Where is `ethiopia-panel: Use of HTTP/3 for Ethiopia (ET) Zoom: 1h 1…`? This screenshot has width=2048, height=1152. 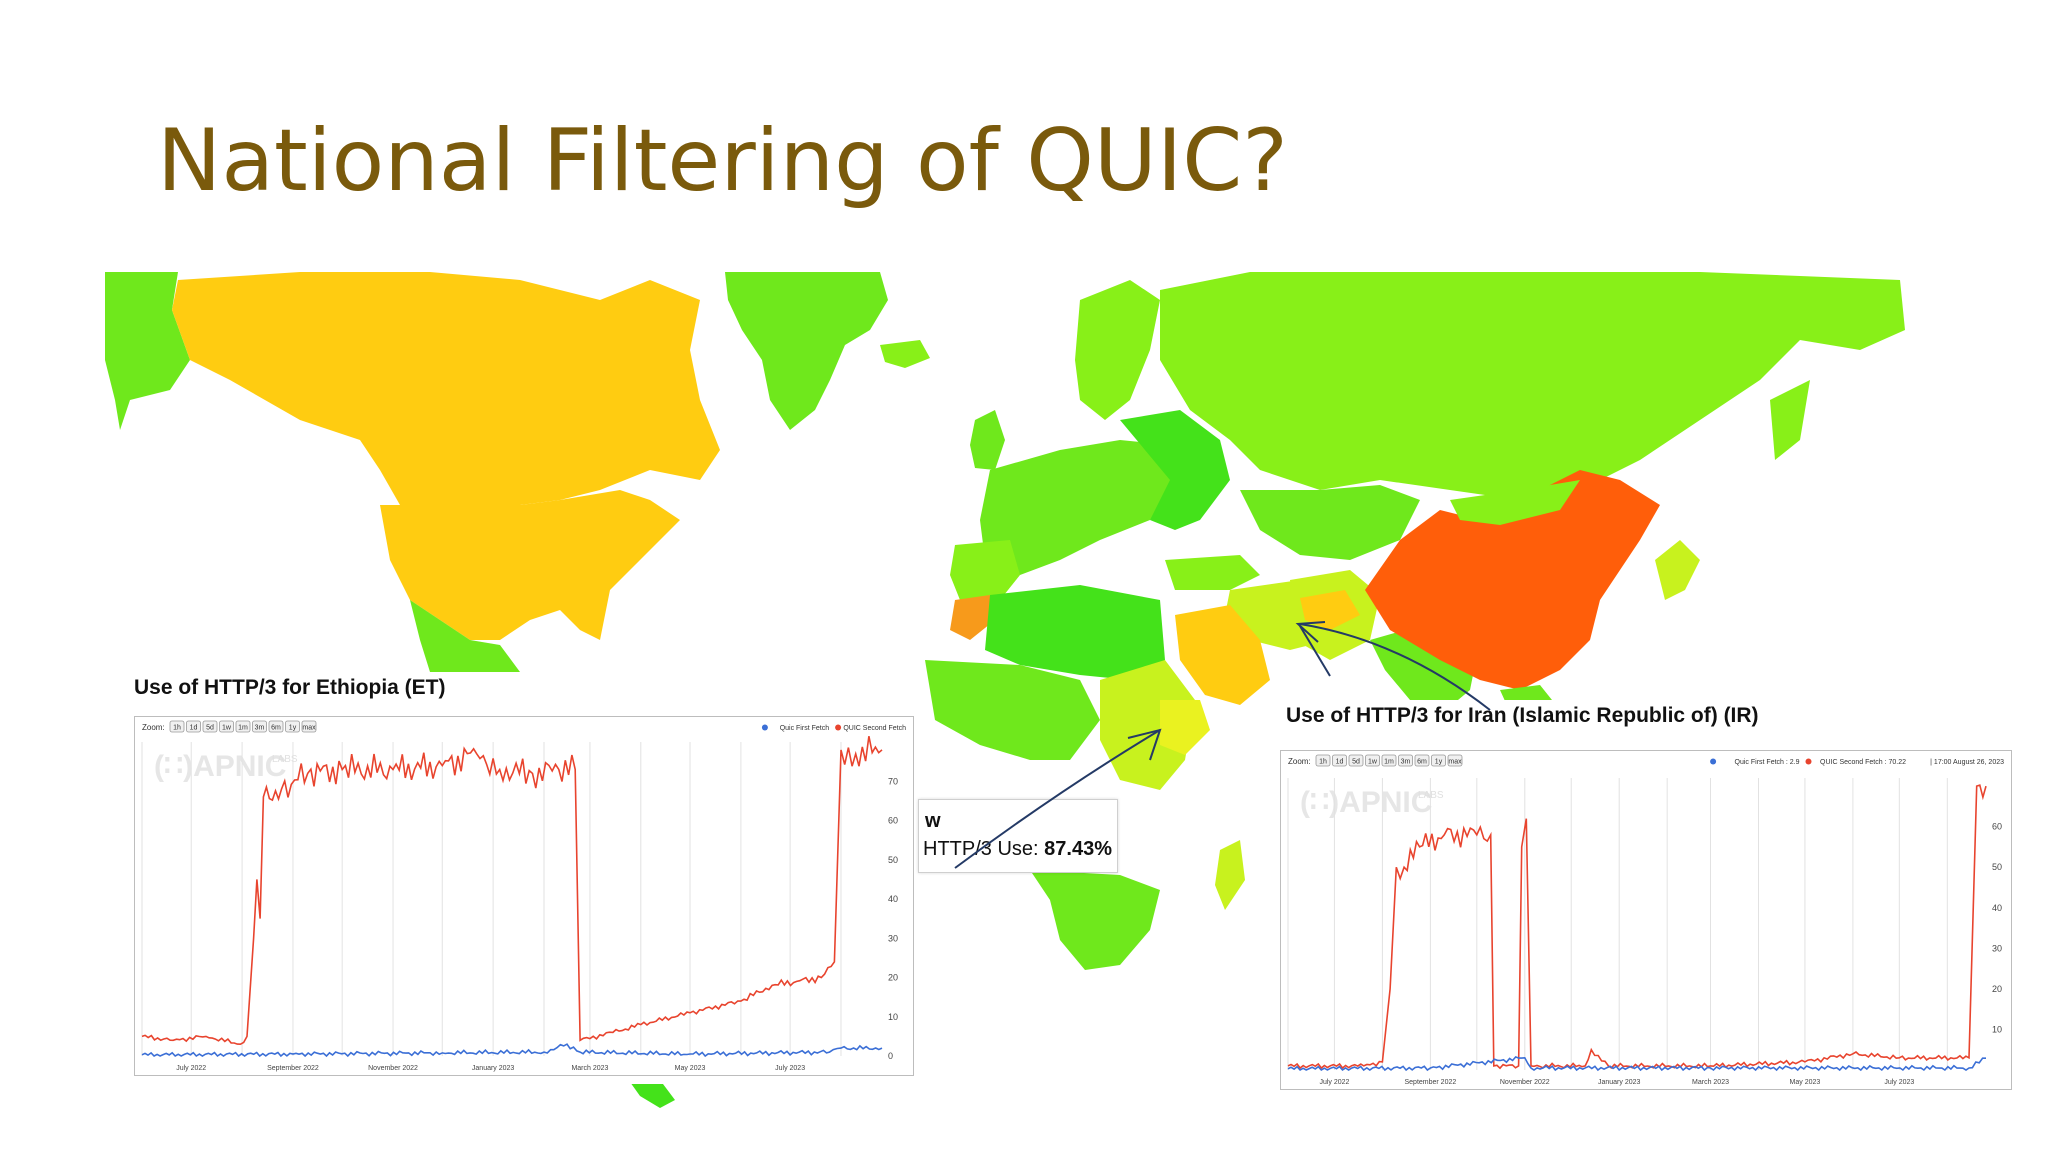 ethiopia-panel: Use of HTTP/3 for Ethiopia (ET) Zoom: 1h 1… is located at coordinates (520, 878).